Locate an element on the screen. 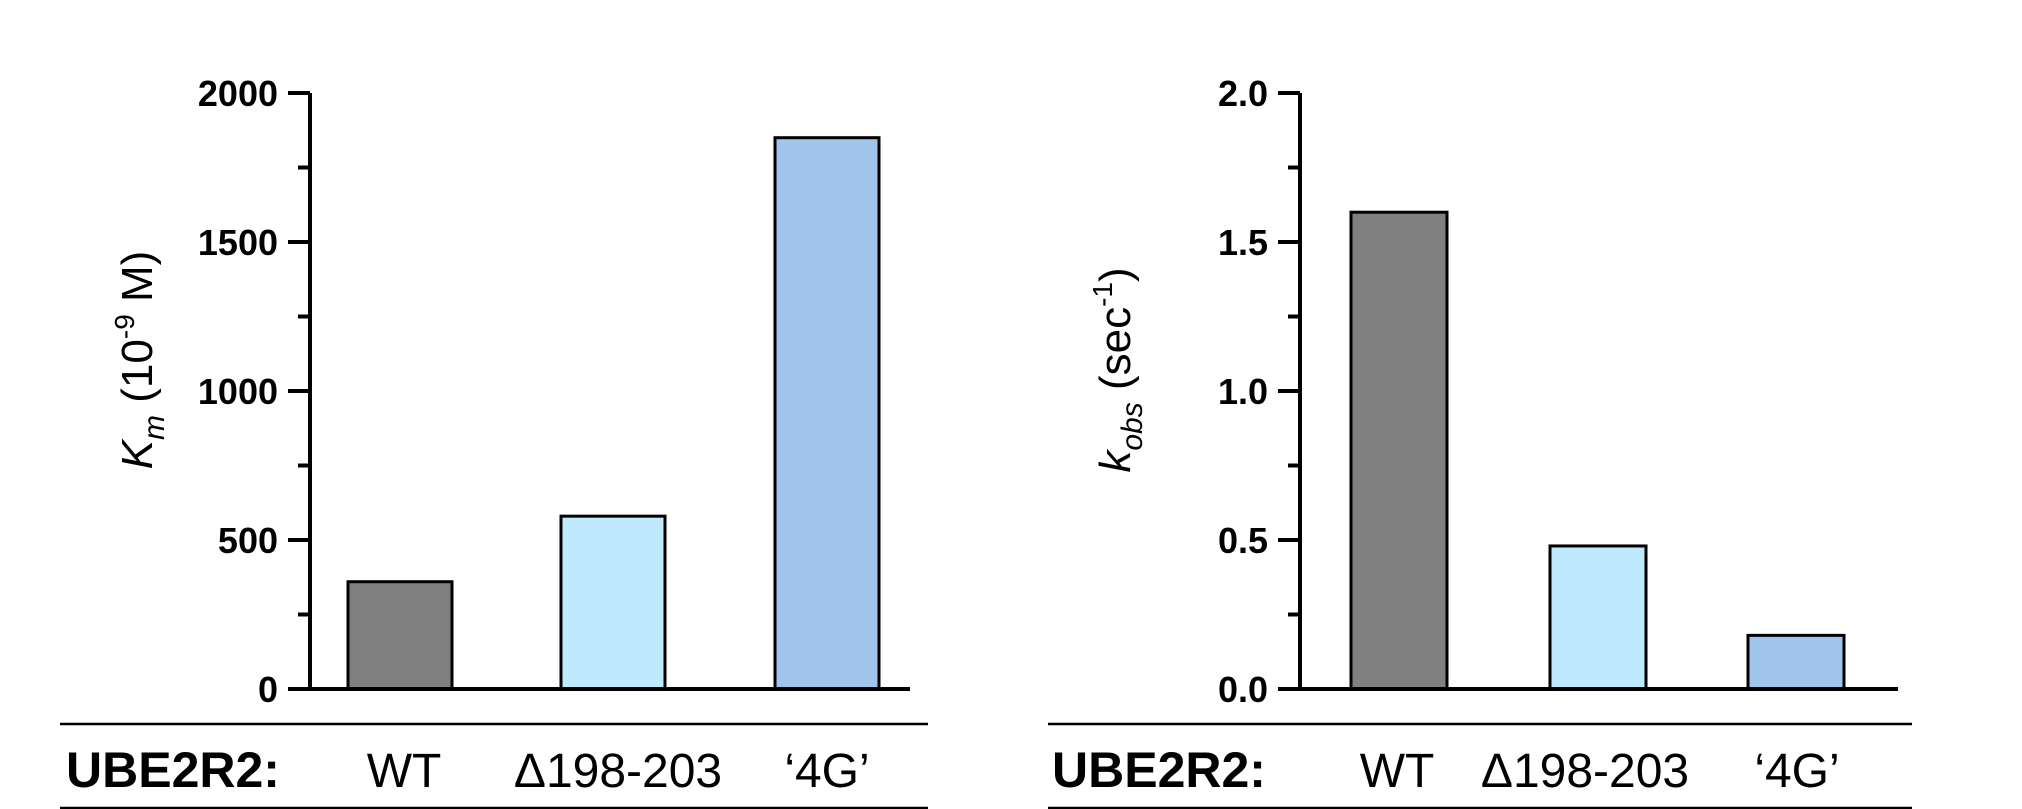 This screenshot has width=2022, height=809. bars is located at coordinates (1597, 450).